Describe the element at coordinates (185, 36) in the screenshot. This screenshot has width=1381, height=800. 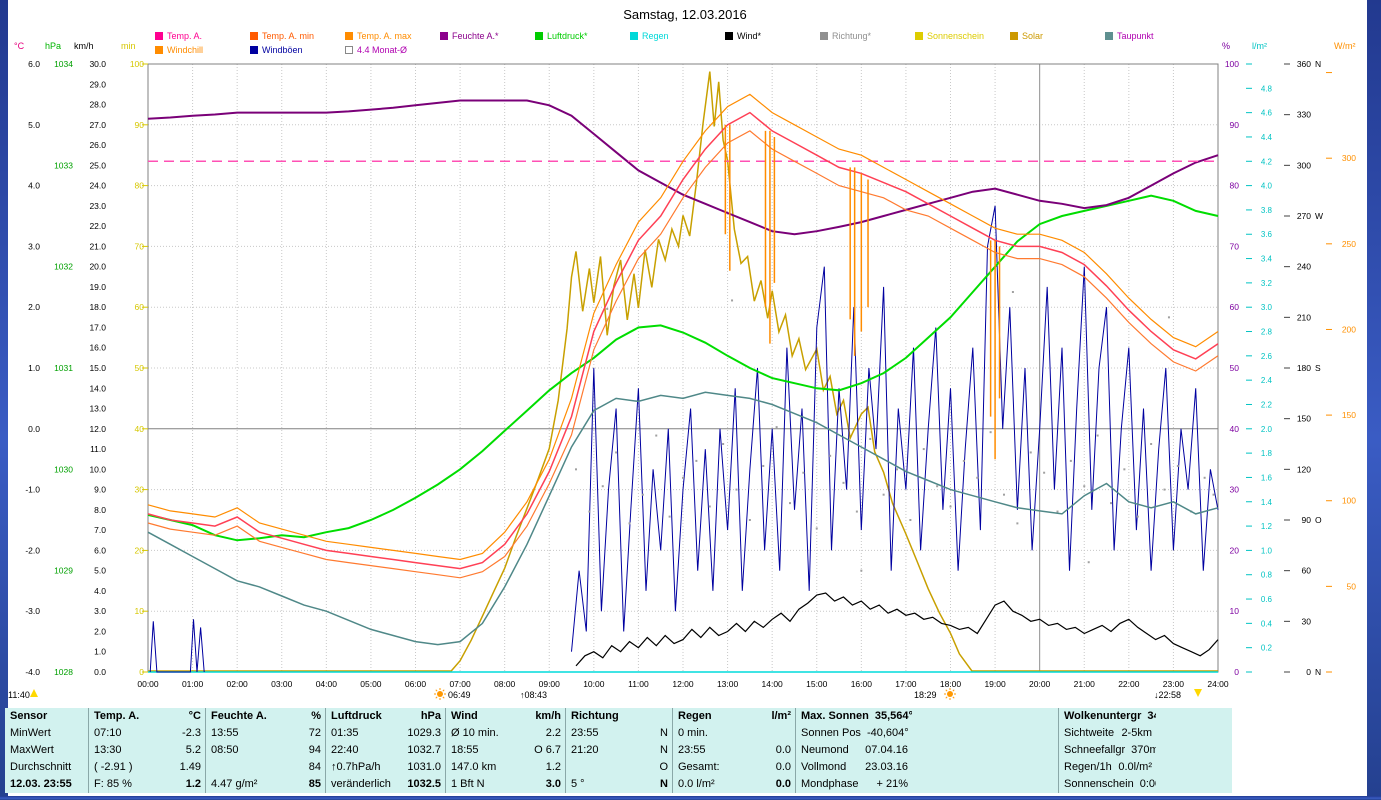
I see `legend-label: Temp. A.` at that location.